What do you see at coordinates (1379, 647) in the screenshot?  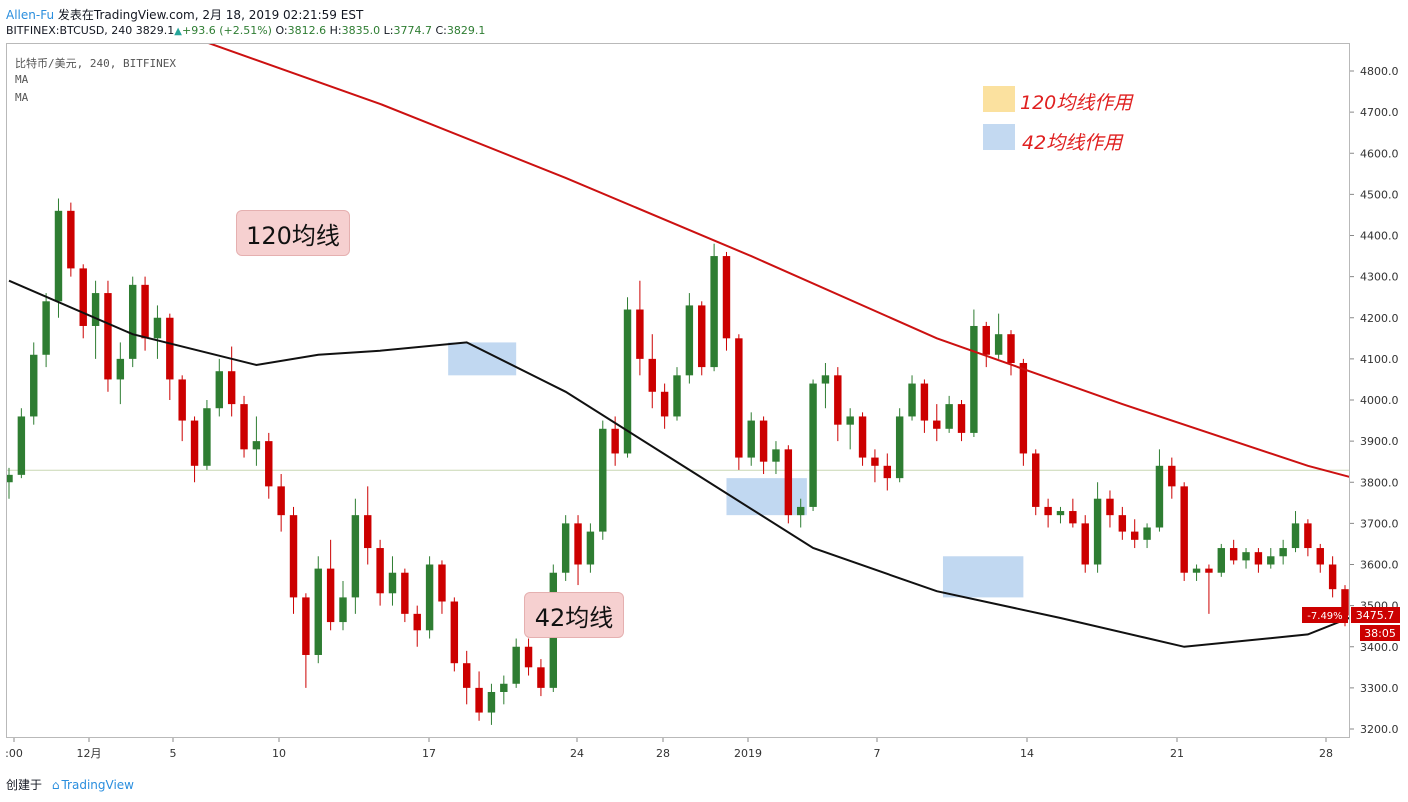 I see `y-tick-label: 3400.0` at bounding box center [1379, 647].